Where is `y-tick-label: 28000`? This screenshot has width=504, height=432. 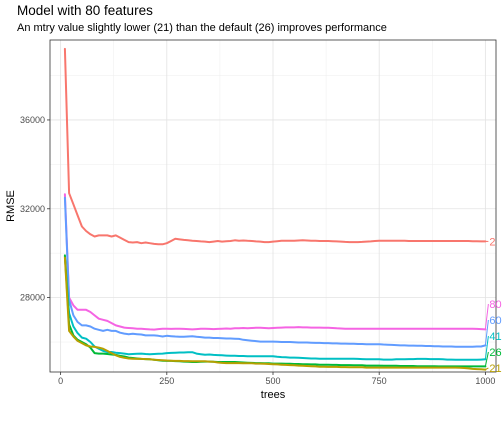 y-tick-label: 28000 is located at coordinates (32, 298).